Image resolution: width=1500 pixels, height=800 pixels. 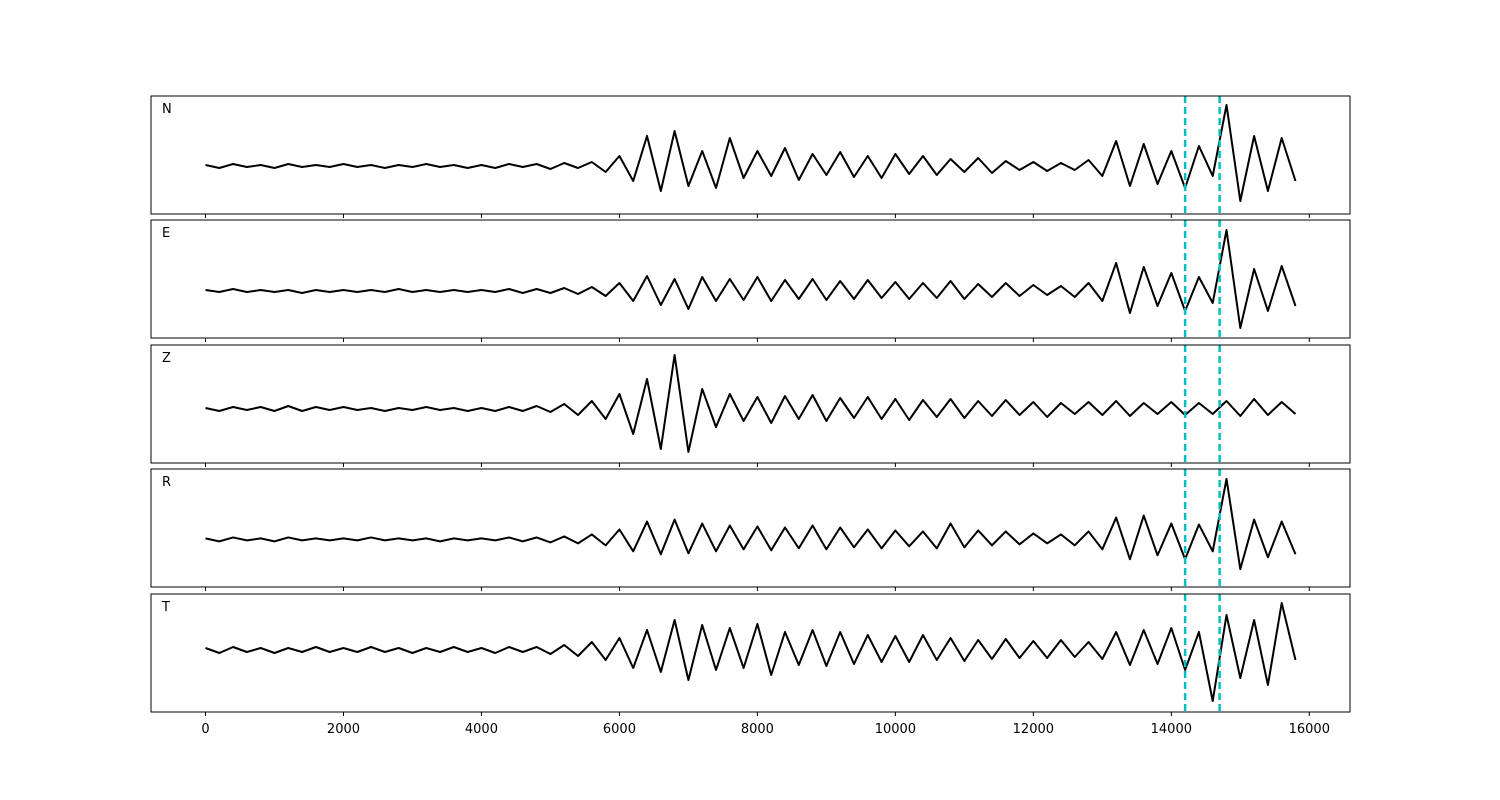 What do you see at coordinates (166, 358) in the screenshot?
I see `panel-label: Z` at bounding box center [166, 358].